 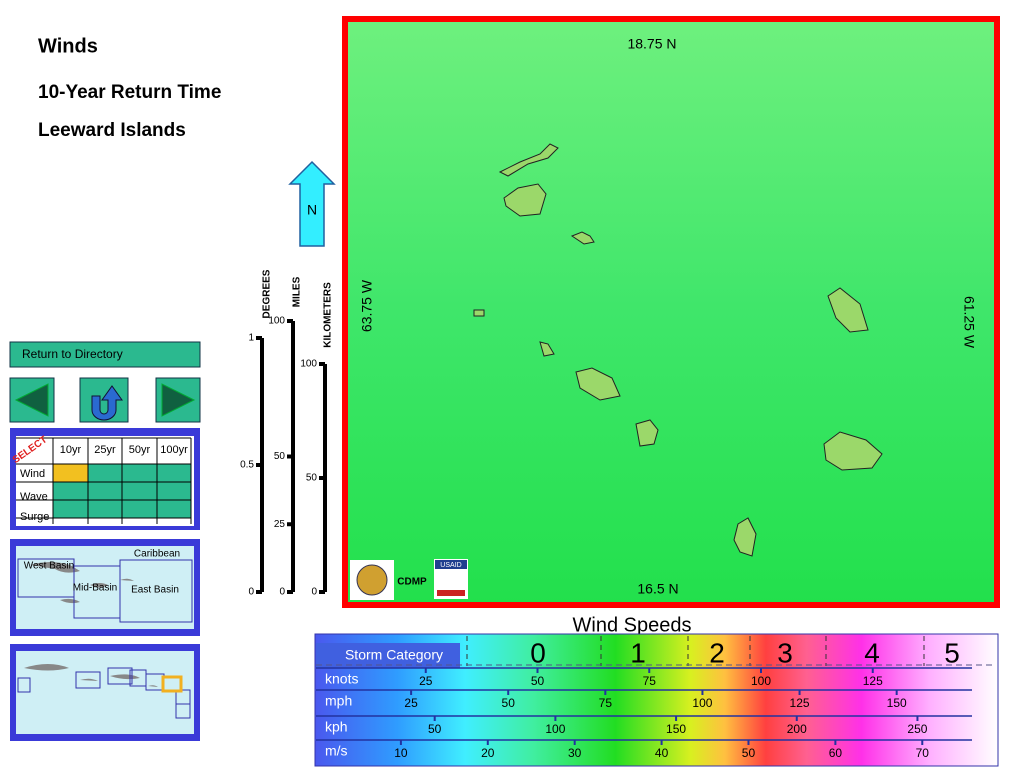 I want to click on basin-label: Mid-Basin, so click(x=95, y=588).